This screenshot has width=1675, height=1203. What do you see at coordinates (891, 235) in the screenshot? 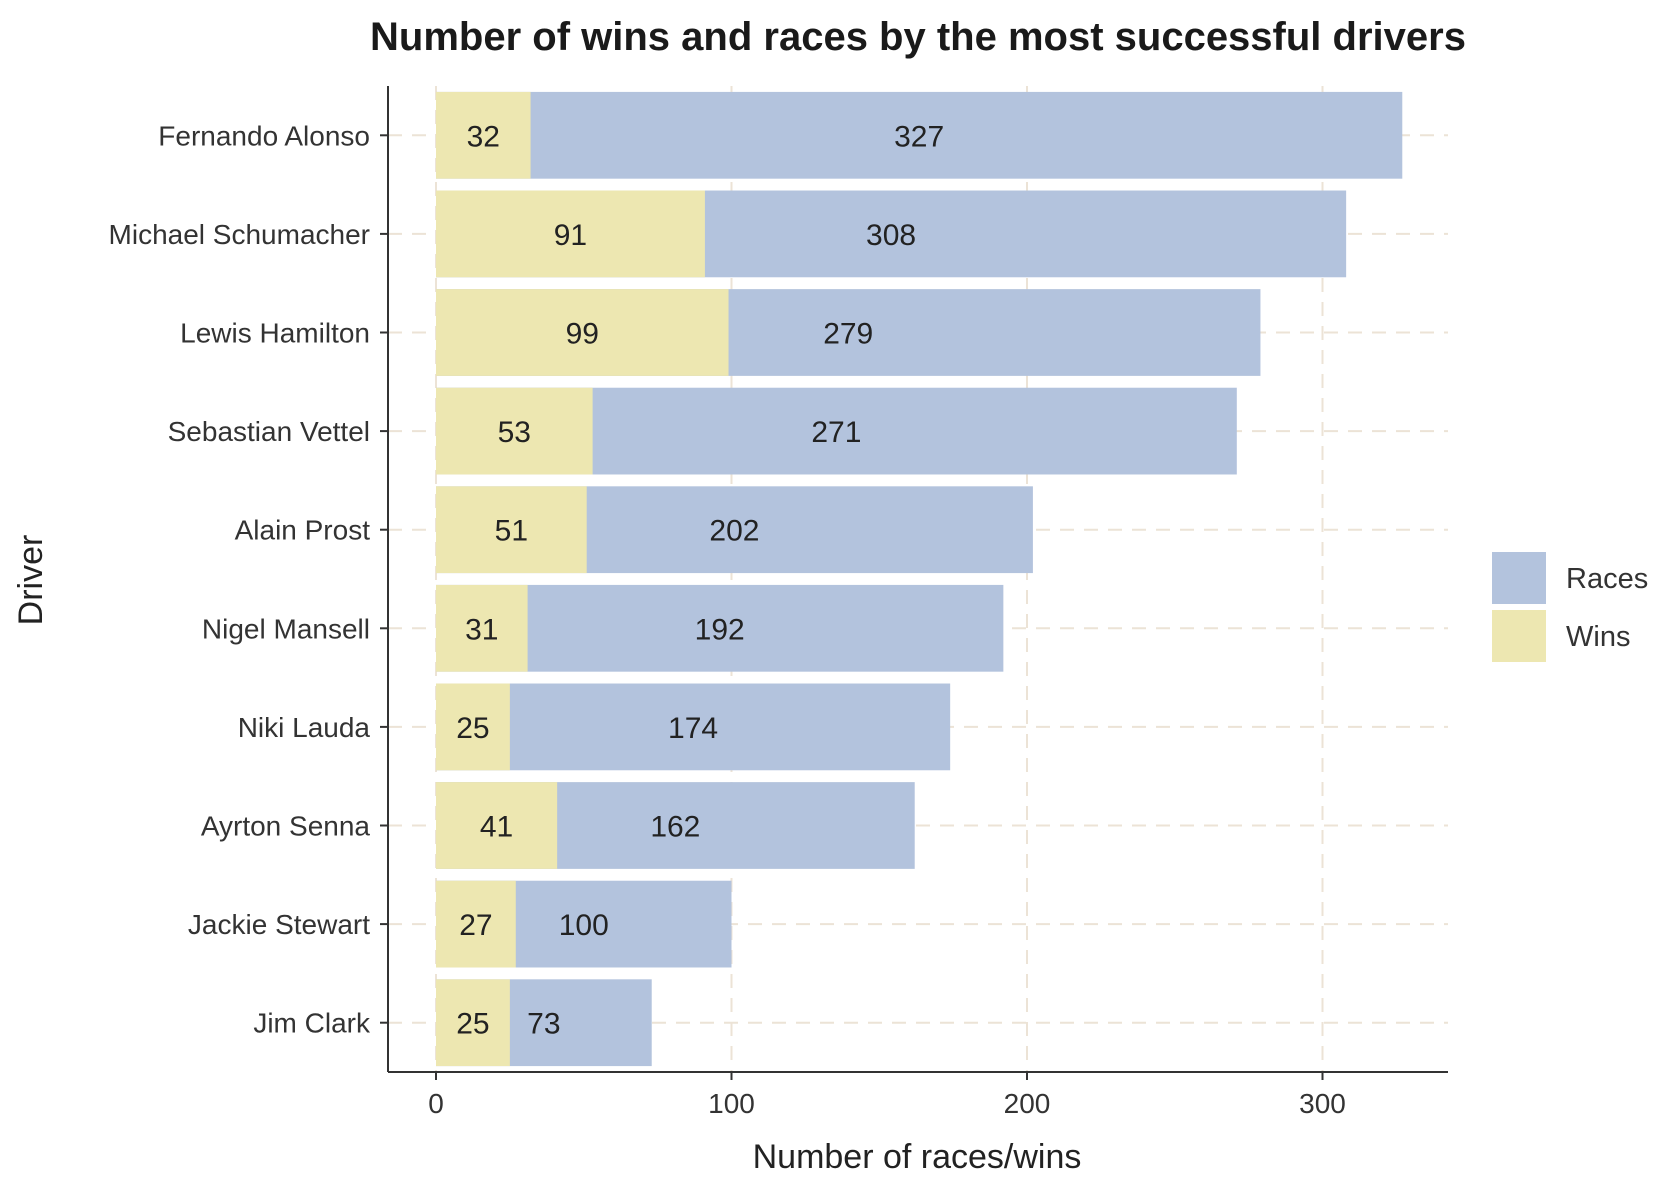
I see `races-data-label: 308` at bounding box center [891, 235].